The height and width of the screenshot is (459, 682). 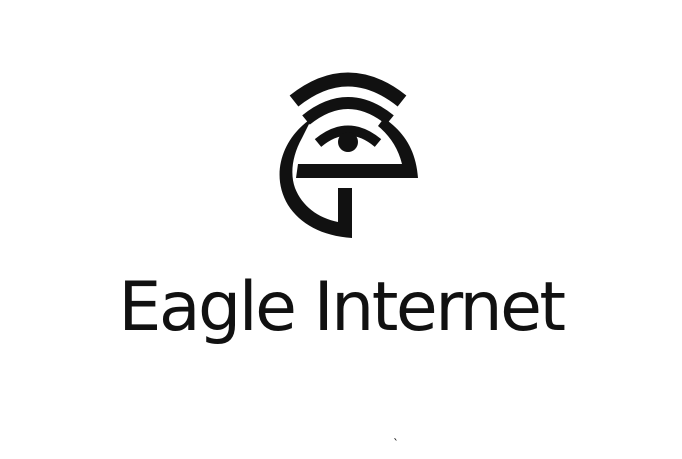 I want to click on e-letter-shape, so click(x=315, y=178).